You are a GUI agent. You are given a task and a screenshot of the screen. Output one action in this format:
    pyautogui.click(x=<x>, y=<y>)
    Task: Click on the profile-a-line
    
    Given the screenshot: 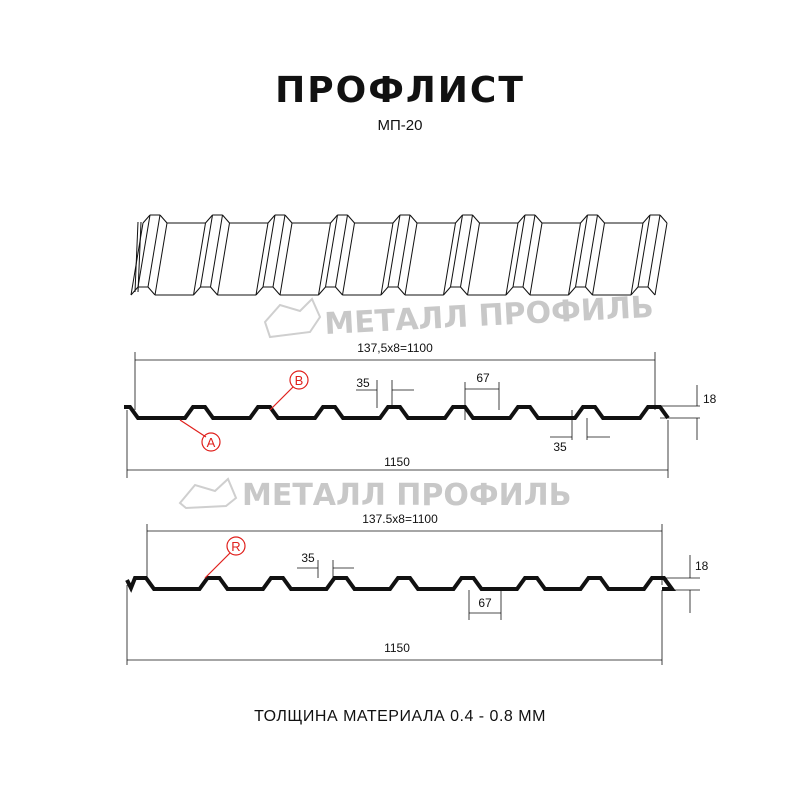 What is the action you would take?
    pyautogui.click(x=397, y=412)
    